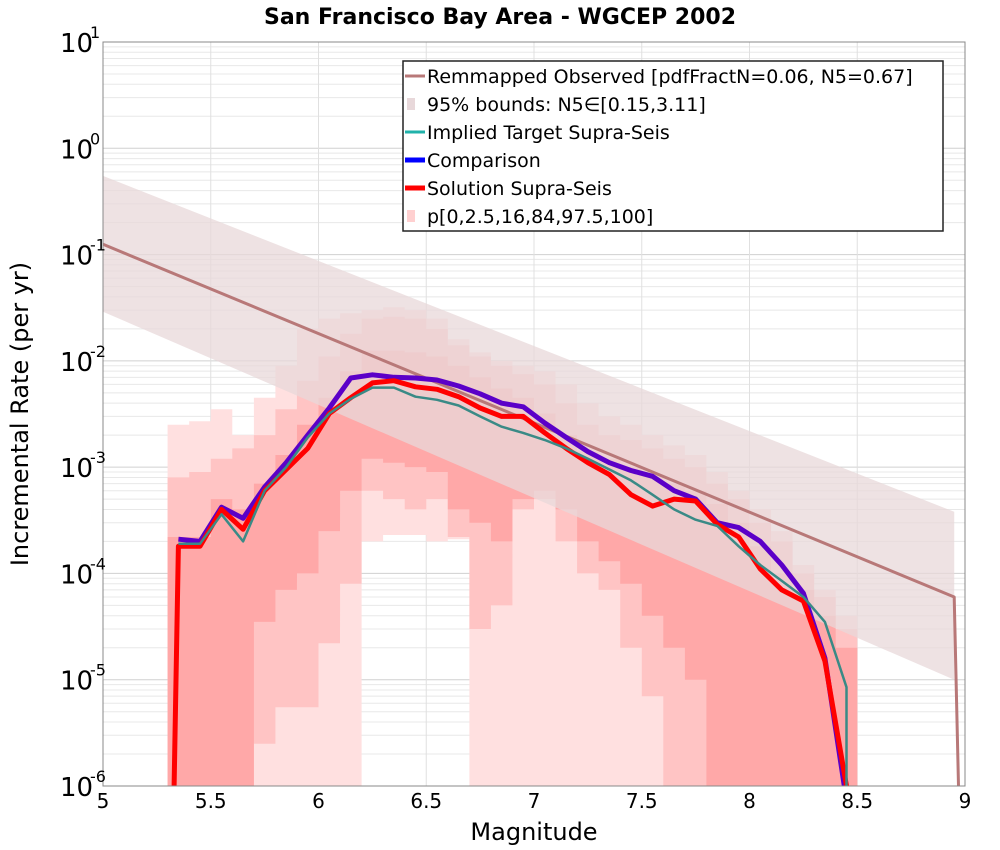 Image resolution: width=1000 pixels, height=850 pixels. What do you see at coordinates (95, 138) in the screenshot?
I see `y-tick-exponent: 0` at bounding box center [95, 138].